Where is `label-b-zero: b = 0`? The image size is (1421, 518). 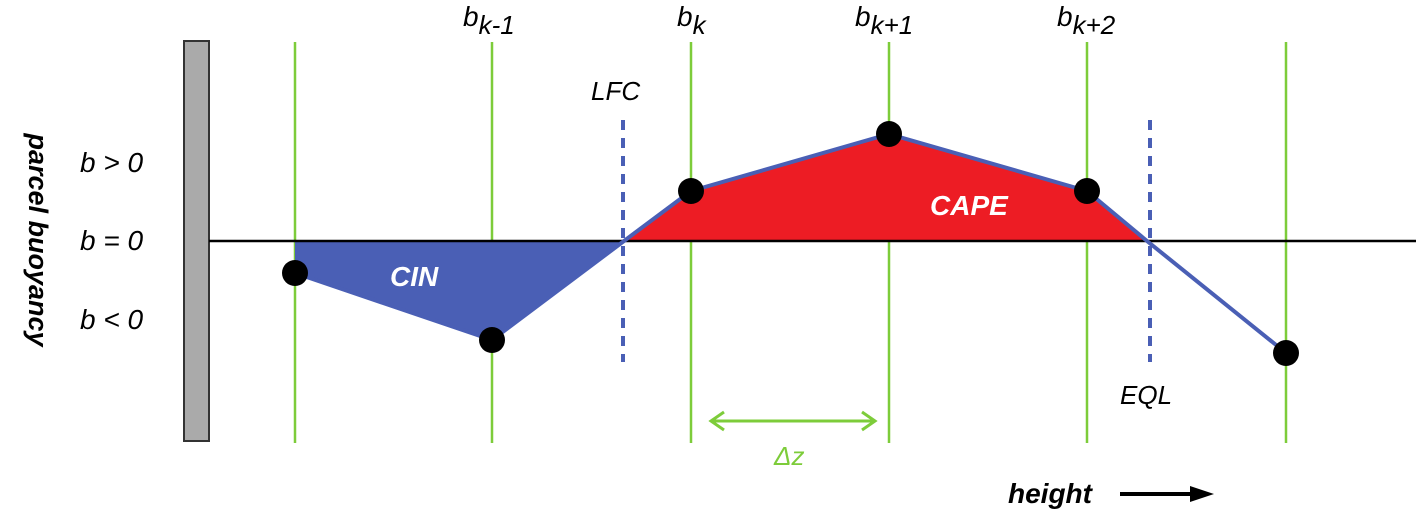
label-b-zero: b = 0 is located at coordinates (111, 240).